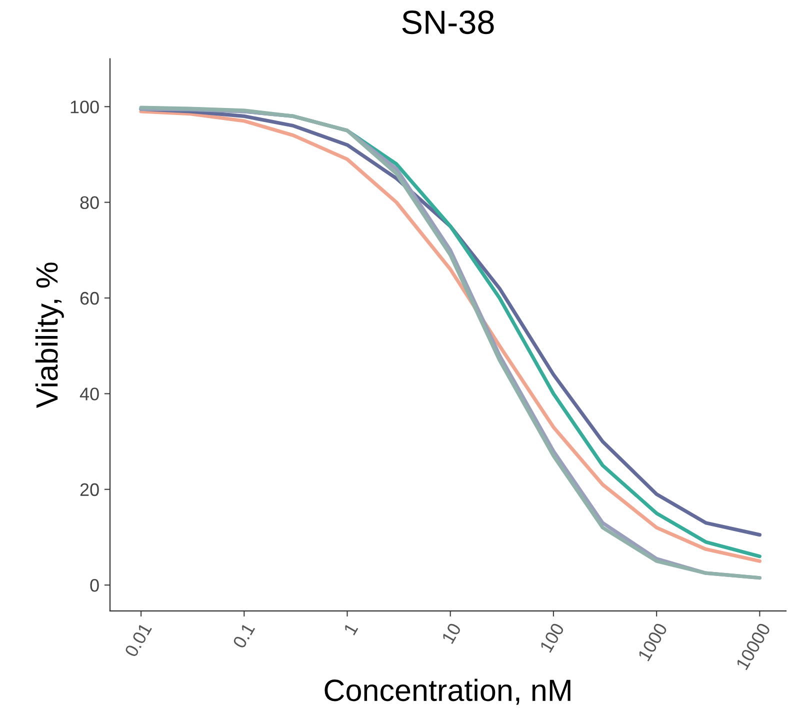 Image resolution: width=800 pixels, height=717 pixels. What do you see at coordinates (244, 636) in the screenshot?
I see `x-tick-label: 0.1` at bounding box center [244, 636].